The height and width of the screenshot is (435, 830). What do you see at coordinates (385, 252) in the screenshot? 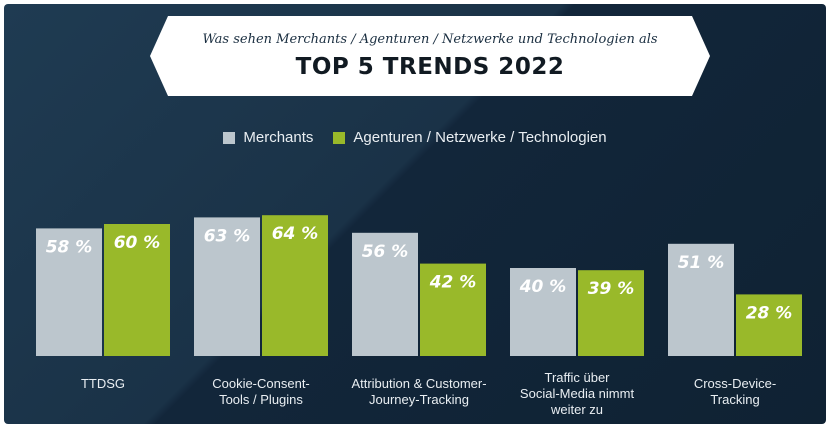
I see `bar-value-label-merchants-2: 56 %` at bounding box center [385, 252].